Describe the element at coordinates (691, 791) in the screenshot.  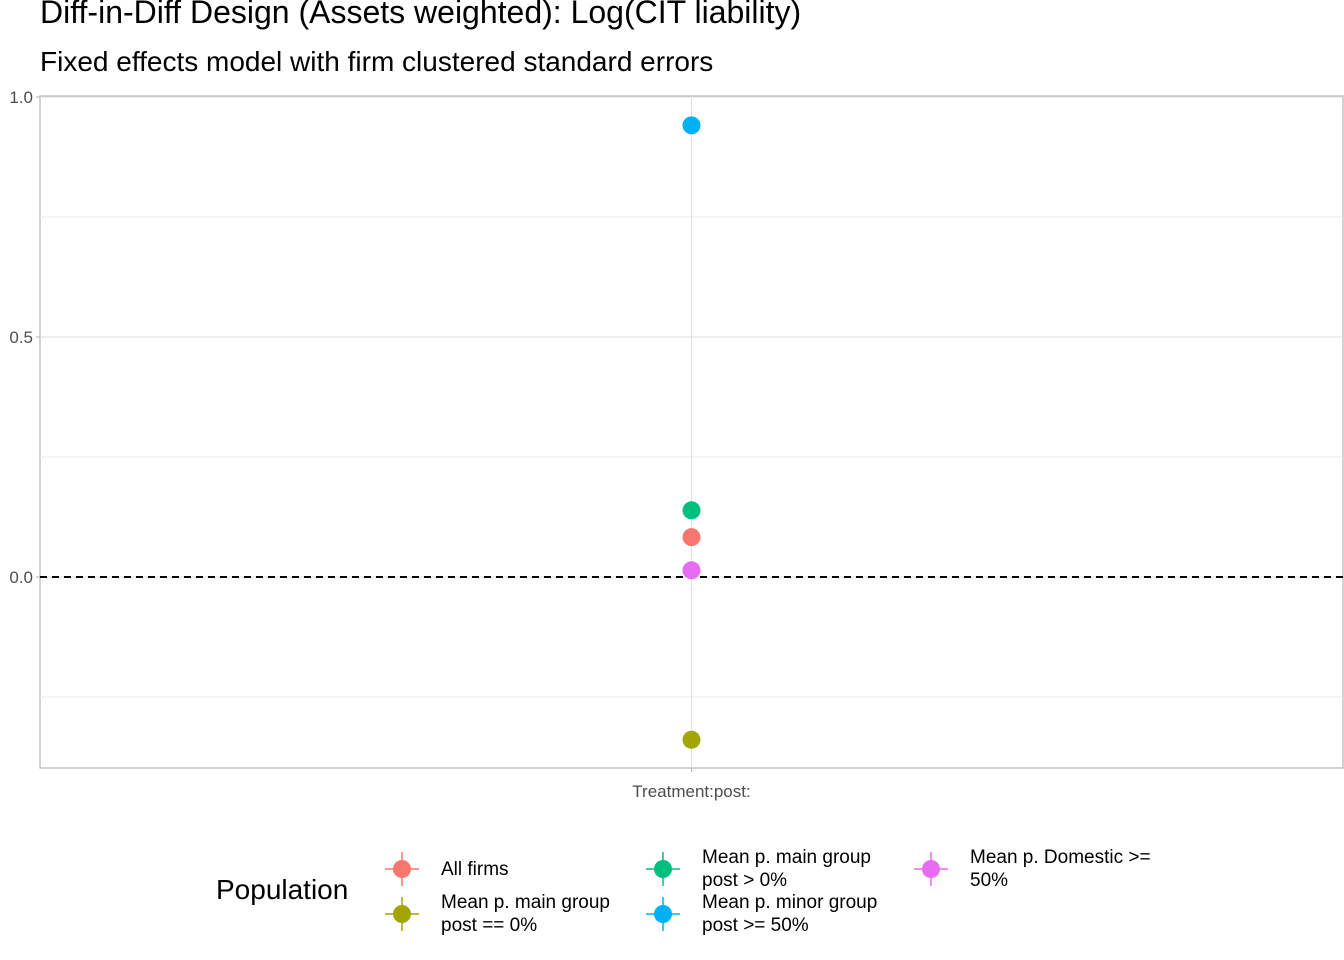
I see `x-tick-label: Treatment:post:` at that location.